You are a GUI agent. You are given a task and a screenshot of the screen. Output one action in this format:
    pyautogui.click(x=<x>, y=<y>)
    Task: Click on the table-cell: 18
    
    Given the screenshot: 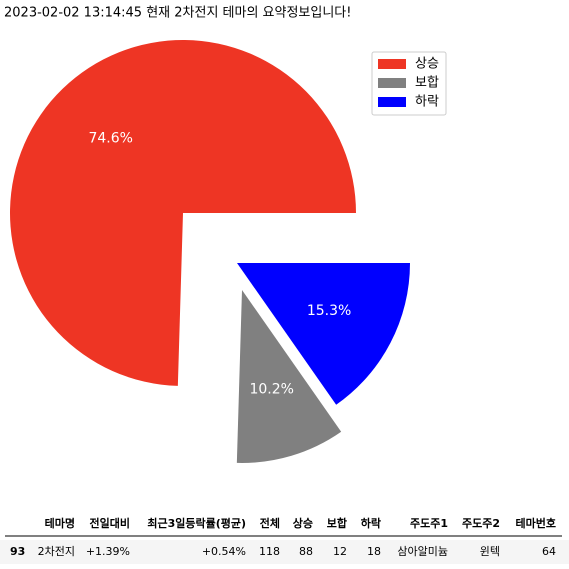 What is the action you would take?
    pyautogui.click(x=374, y=551)
    